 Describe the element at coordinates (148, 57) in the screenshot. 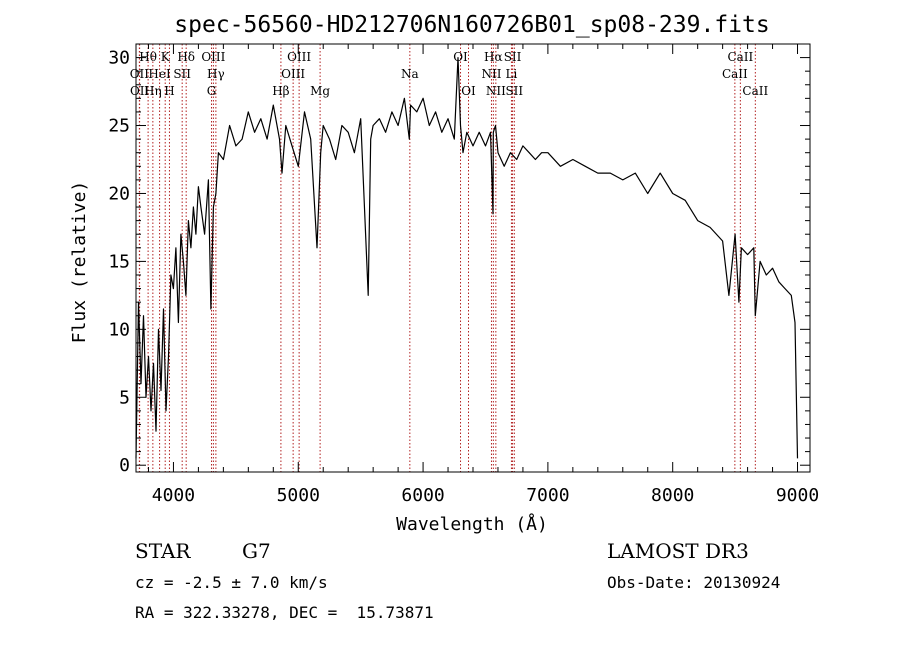

I see `line-label-2: Hθ` at that location.